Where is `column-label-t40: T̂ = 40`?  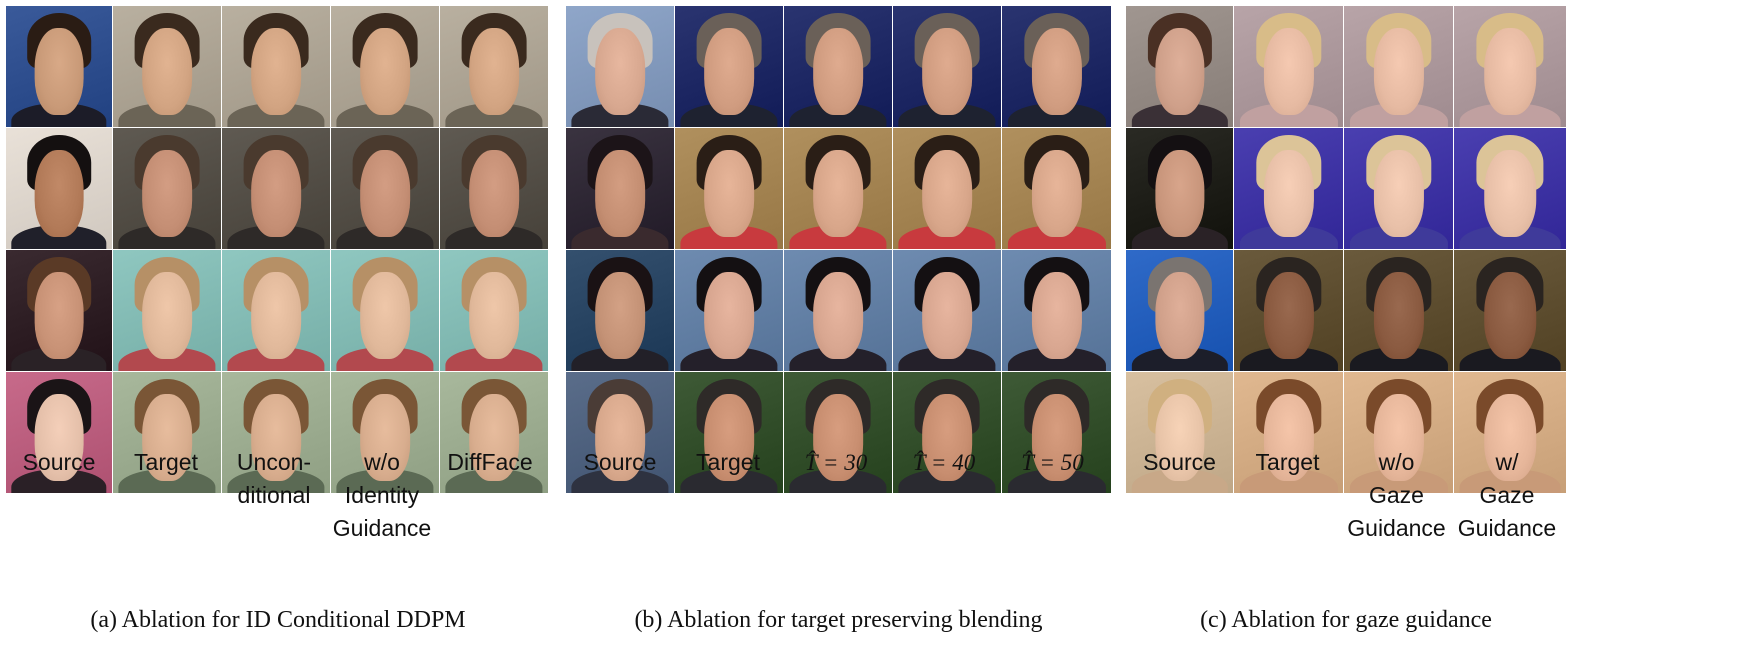 column-label-t40: T̂ = 40 is located at coordinates (944, 462).